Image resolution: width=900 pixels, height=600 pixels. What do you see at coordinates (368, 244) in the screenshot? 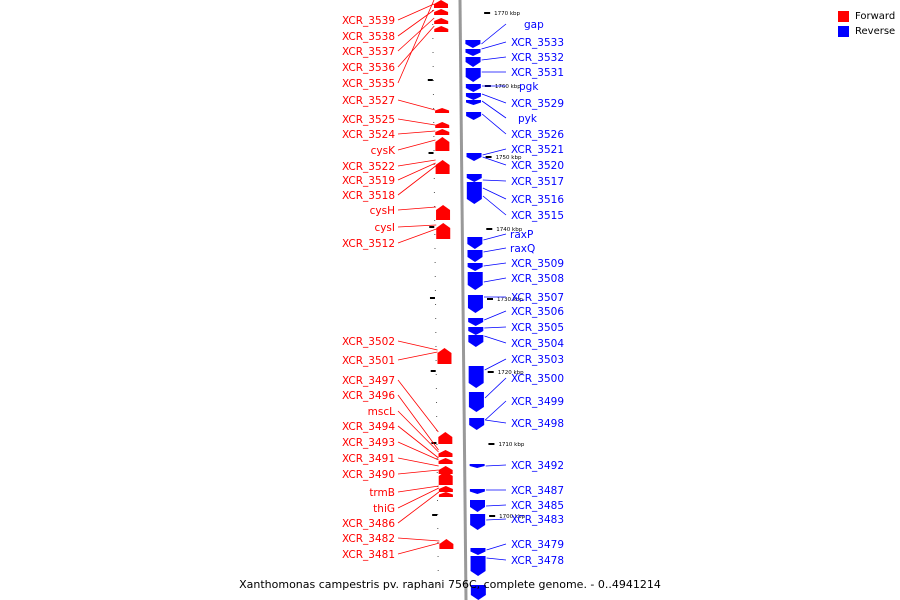
I see `forward-gene-label: XCR_3512` at bounding box center [368, 244].